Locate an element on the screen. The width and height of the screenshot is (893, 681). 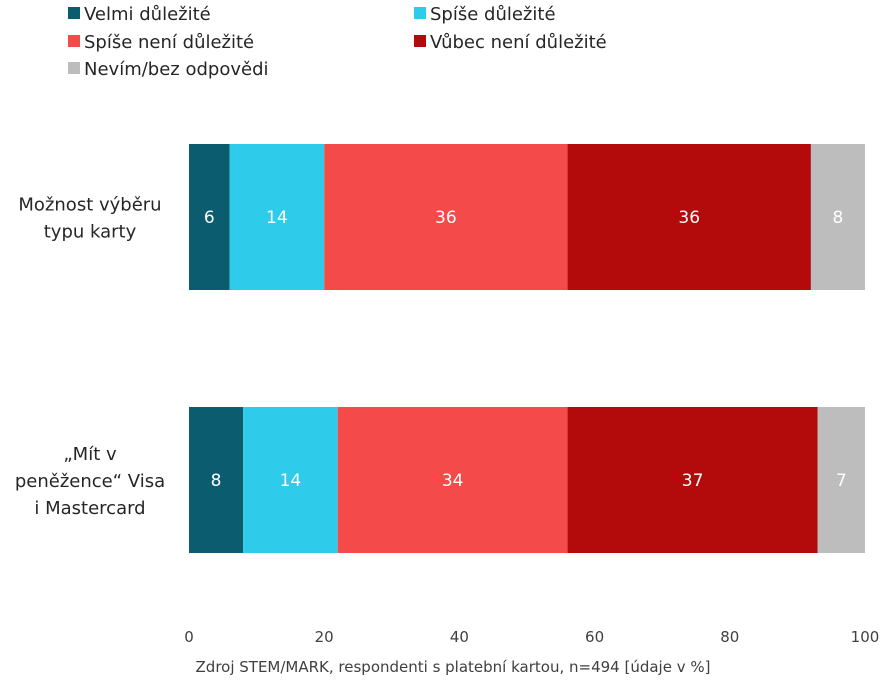
legend-label: Spíše důležité is located at coordinates (493, 14).